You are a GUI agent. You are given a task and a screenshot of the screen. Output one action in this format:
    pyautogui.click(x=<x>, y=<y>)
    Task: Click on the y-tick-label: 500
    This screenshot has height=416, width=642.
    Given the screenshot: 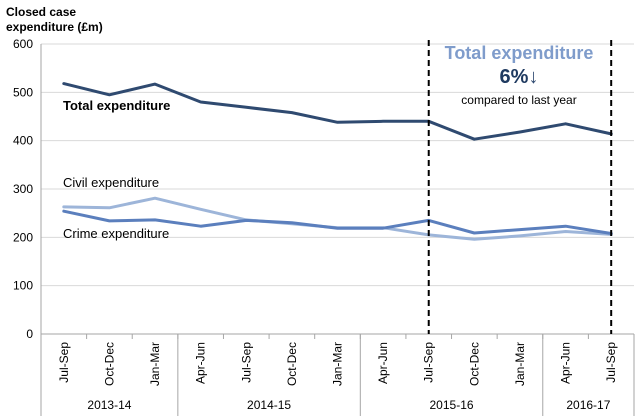 What is the action you would take?
    pyautogui.click(x=23, y=92)
    